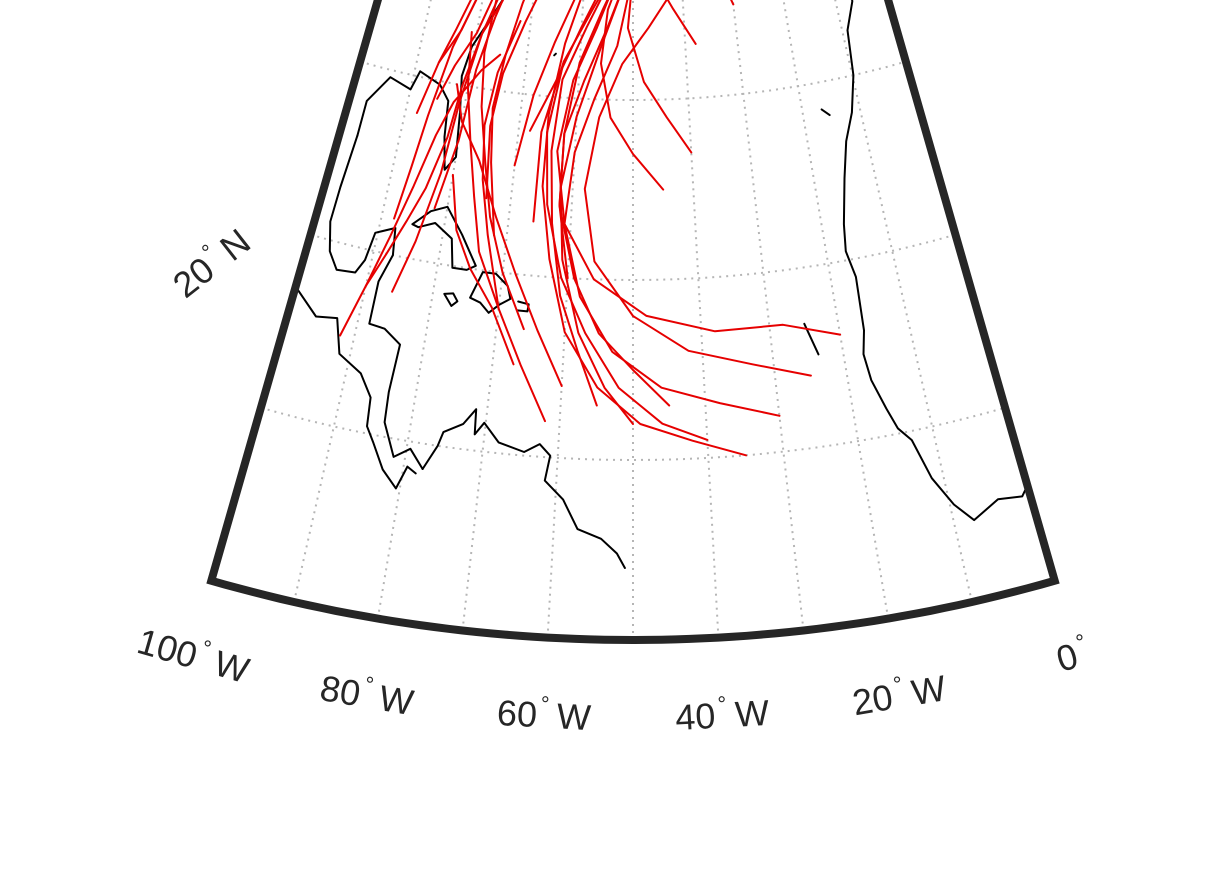  What do you see at coordinates (523, 488) in the screenshot?
I see `coastline-south-america-north` at bounding box center [523, 488].